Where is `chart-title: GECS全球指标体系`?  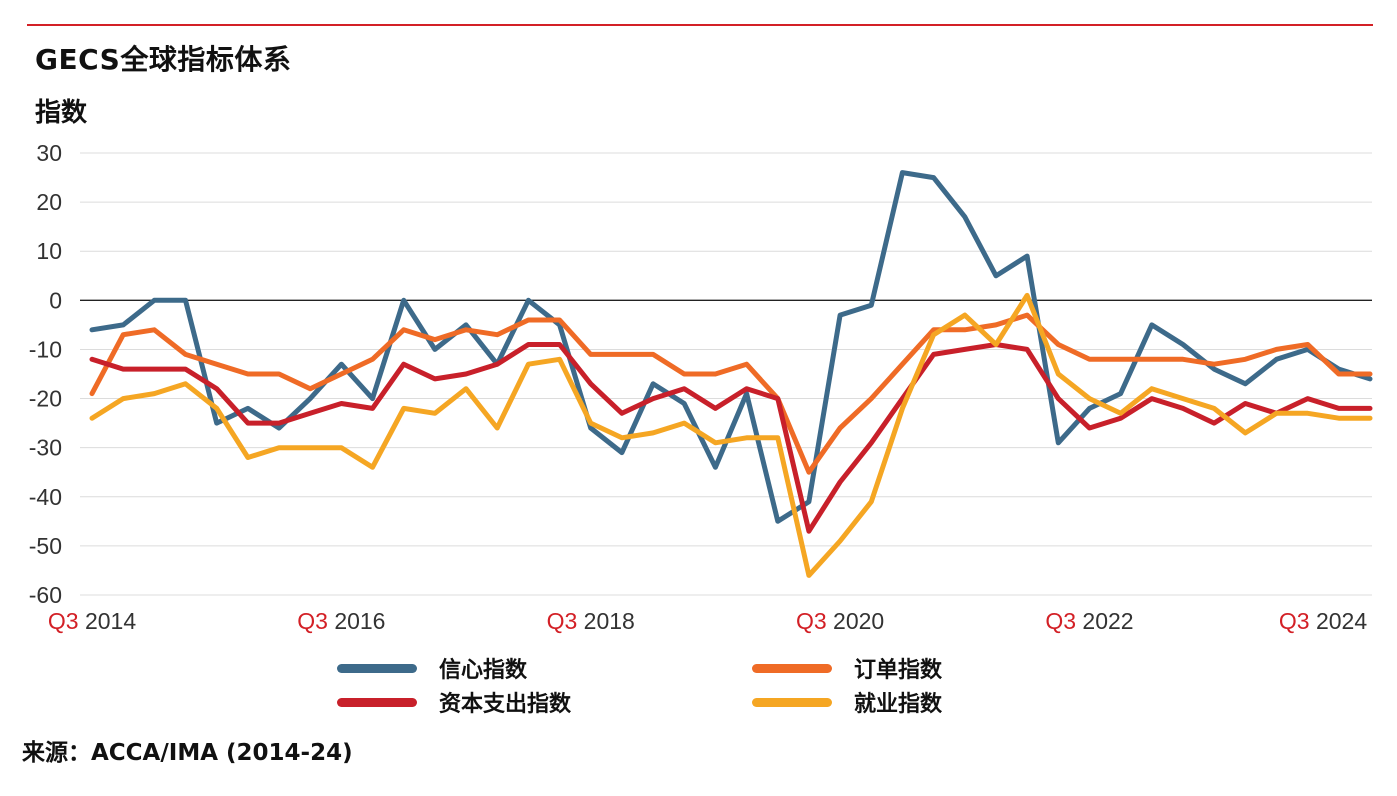 chart-title: GECS全球指标体系 is located at coordinates (163, 59).